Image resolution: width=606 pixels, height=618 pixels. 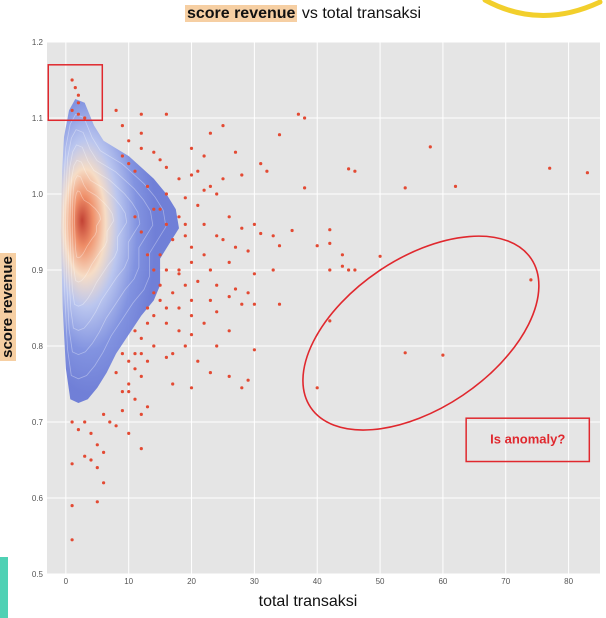 What do you see at coordinates (317, 581) in the screenshot?
I see `x-tick-label: 40` at bounding box center [317, 581].